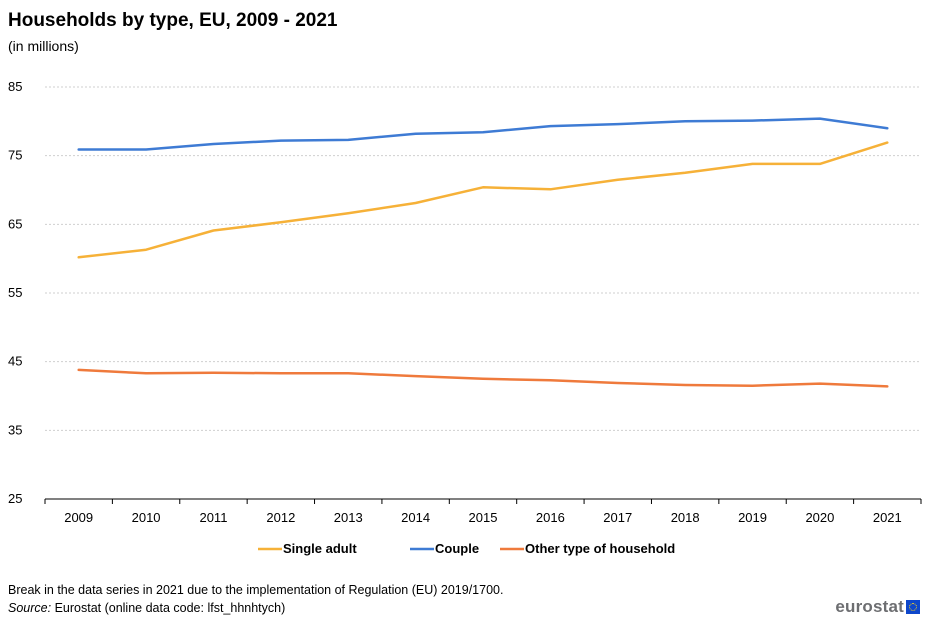 The width and height of the screenshot is (926, 619). I want to click on x-tick-label: 2017, so click(617, 517).